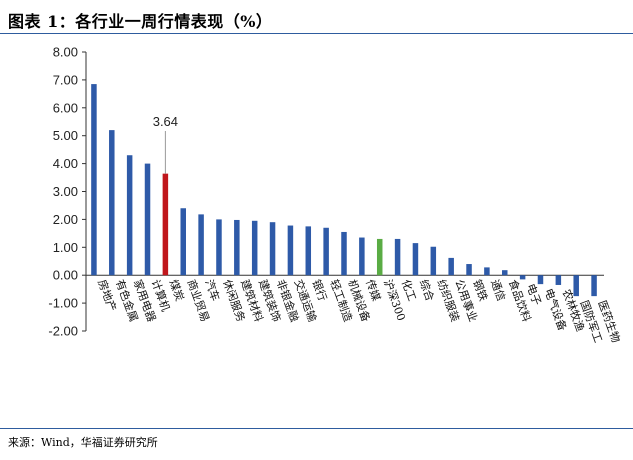 The height and width of the screenshot is (460, 633). I want to click on bar-建筑装饰, so click(254, 248).